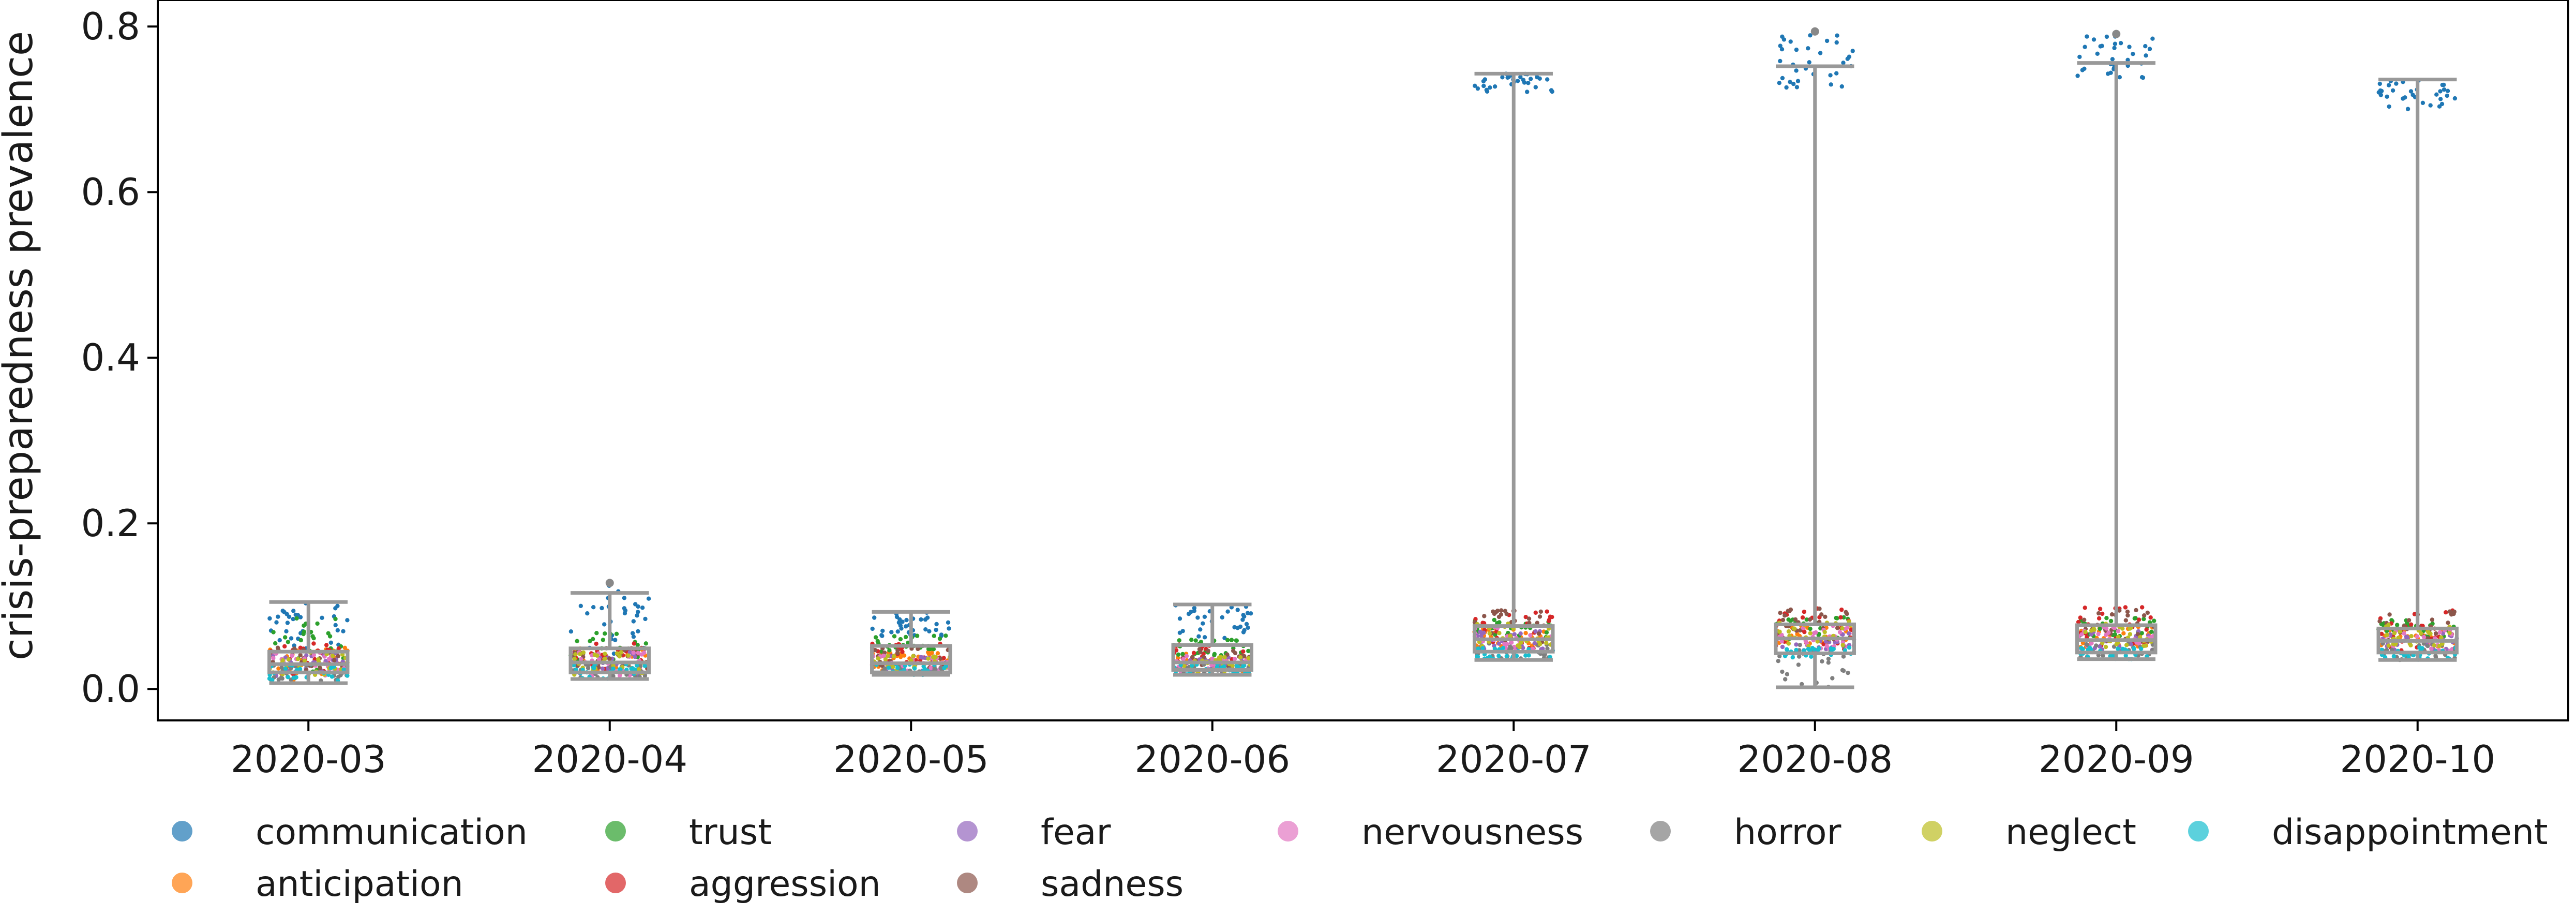 The width and height of the screenshot is (2576, 915). Describe the element at coordinates (1745, 833) in the screenshot. I see `legend-item-horror: horror` at that location.